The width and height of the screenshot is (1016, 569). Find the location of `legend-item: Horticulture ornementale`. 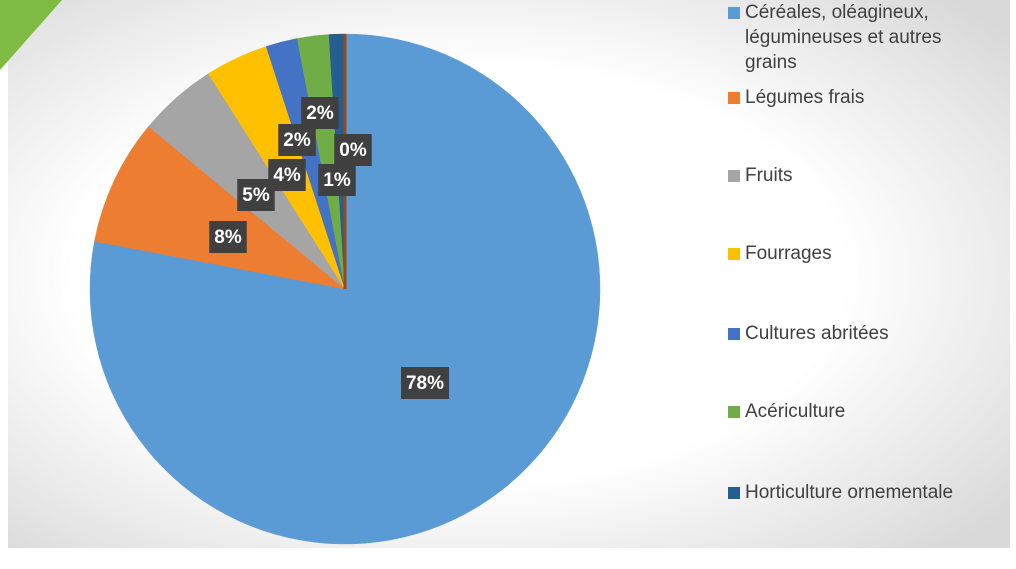

legend-item: Horticulture ornementale is located at coordinates (859, 492).